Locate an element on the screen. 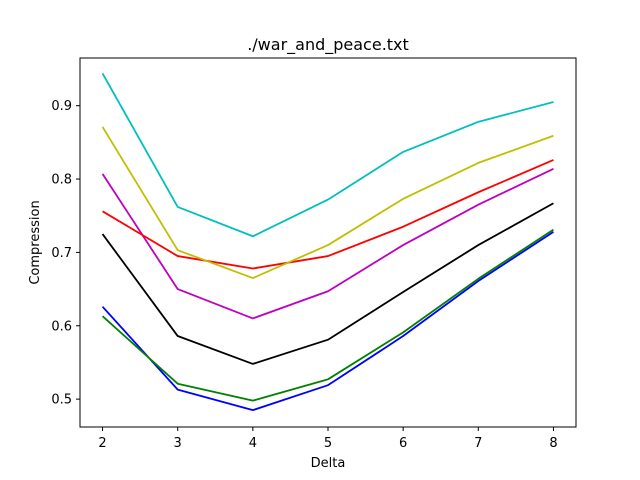 This screenshot has width=640, height=480. y-tick-label: 0.5 is located at coordinates (61, 400).